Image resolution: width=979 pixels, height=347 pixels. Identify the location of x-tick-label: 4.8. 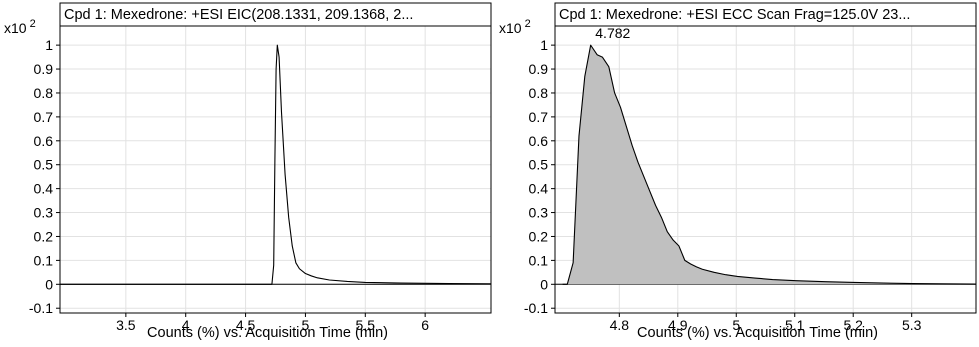
(620, 325).